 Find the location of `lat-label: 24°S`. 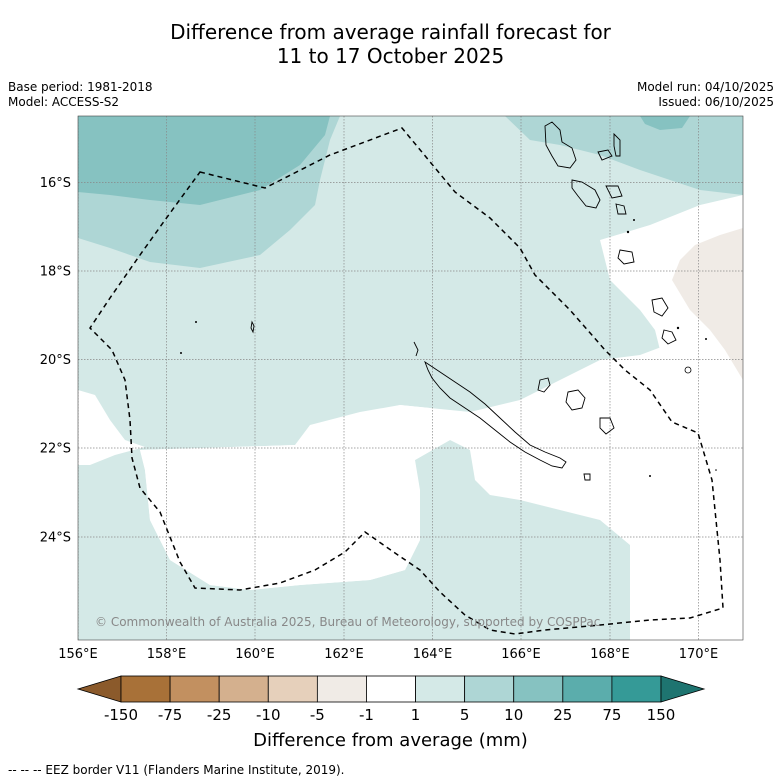

lat-label: 24°S is located at coordinates (55, 538).